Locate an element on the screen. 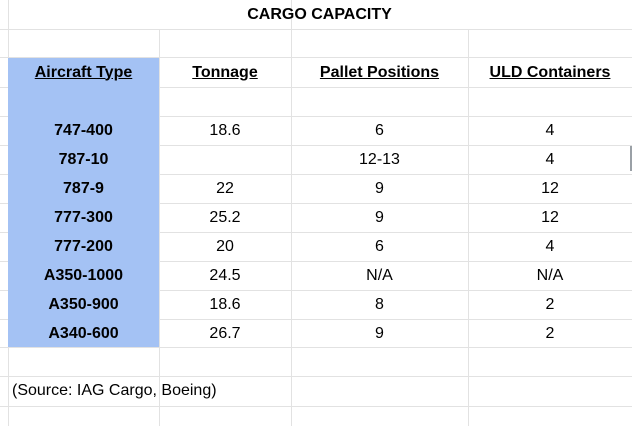 The image size is (632, 426). cell-aircraft: 787-9 is located at coordinates (83, 188).